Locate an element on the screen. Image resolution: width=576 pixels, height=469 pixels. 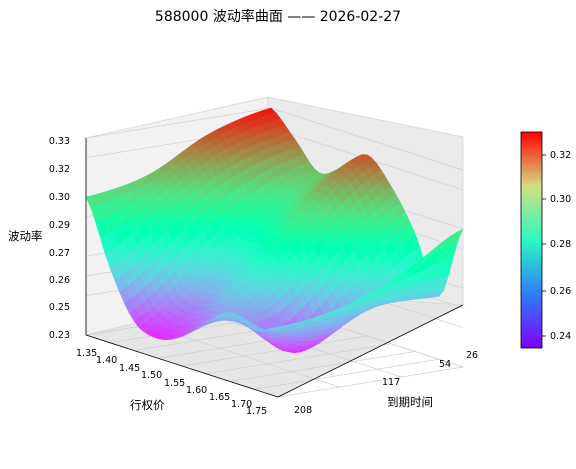
z-tick-label: 0.25 is located at coordinates (59, 307).